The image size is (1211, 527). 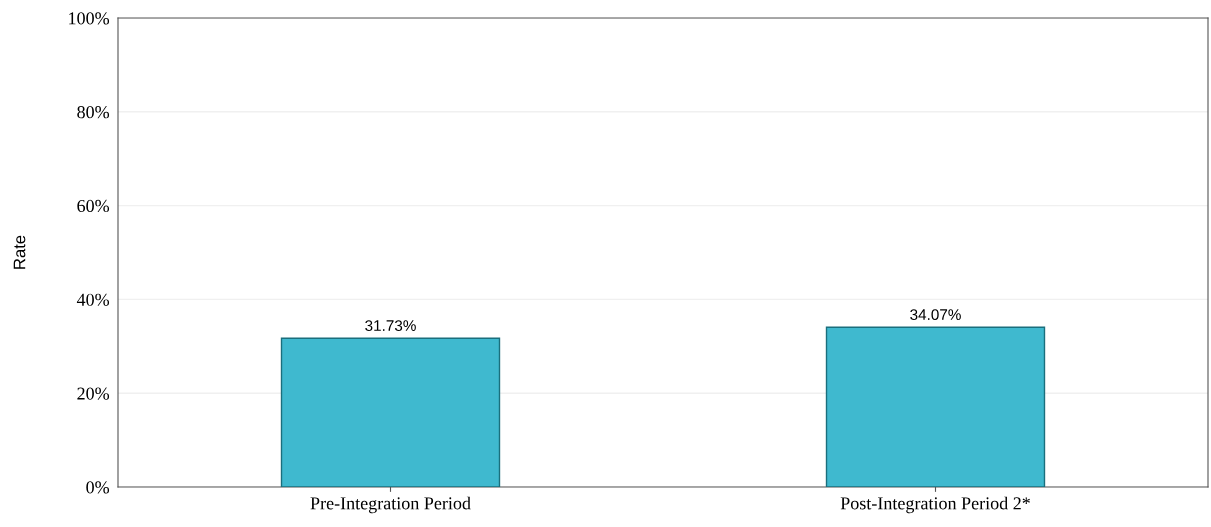 I want to click on y-tick-label: 40%, so click(x=93, y=299).